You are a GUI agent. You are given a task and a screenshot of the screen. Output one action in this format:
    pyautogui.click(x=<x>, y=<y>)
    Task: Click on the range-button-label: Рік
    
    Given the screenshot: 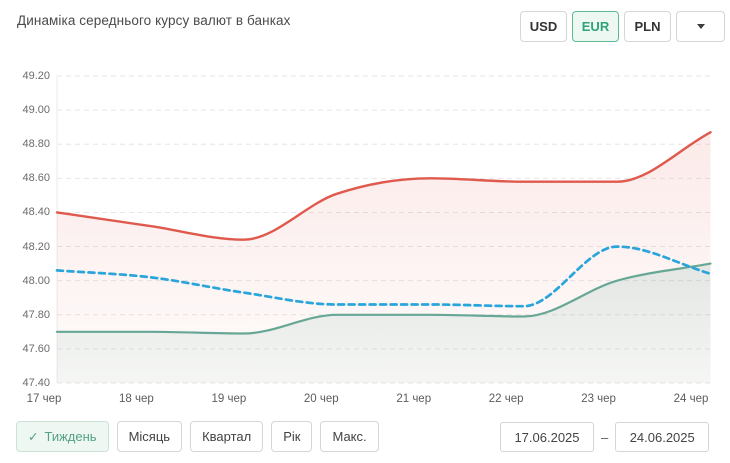 What is the action you would take?
    pyautogui.click(x=292, y=436)
    